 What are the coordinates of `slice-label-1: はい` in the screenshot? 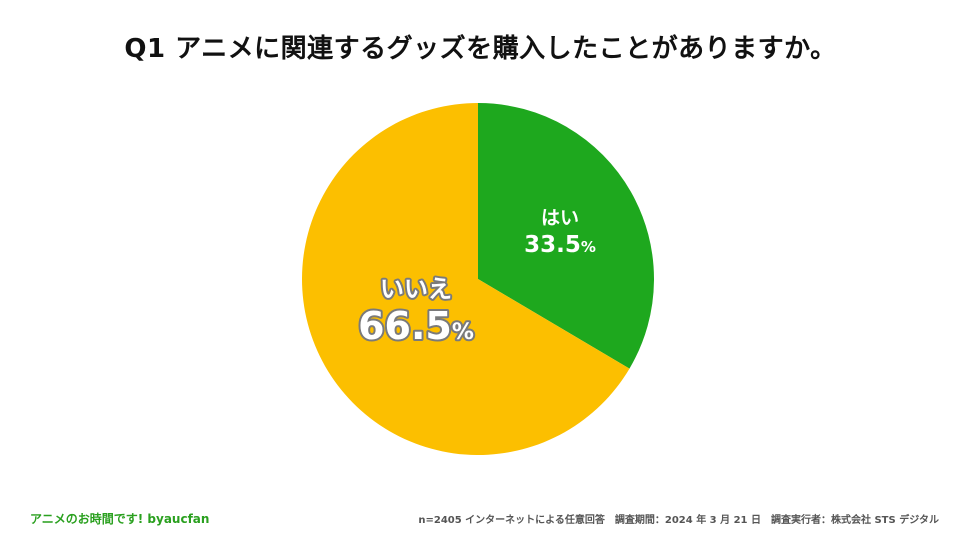 It's located at (560, 218).